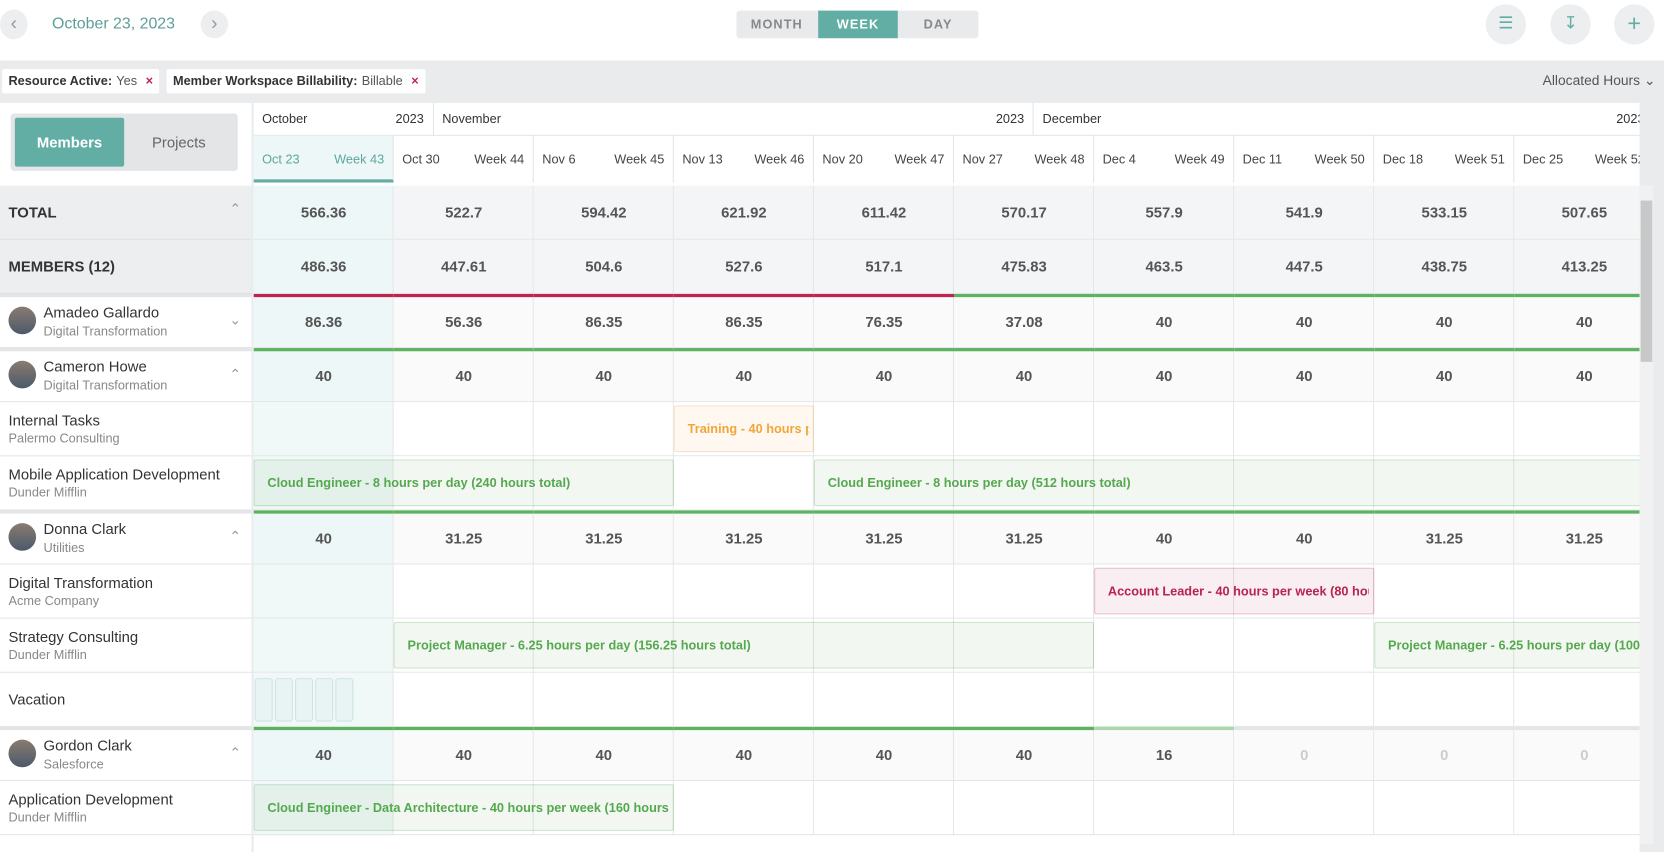 The image size is (1664, 852). I want to click on value-cell: 541.9, so click(1304, 212).